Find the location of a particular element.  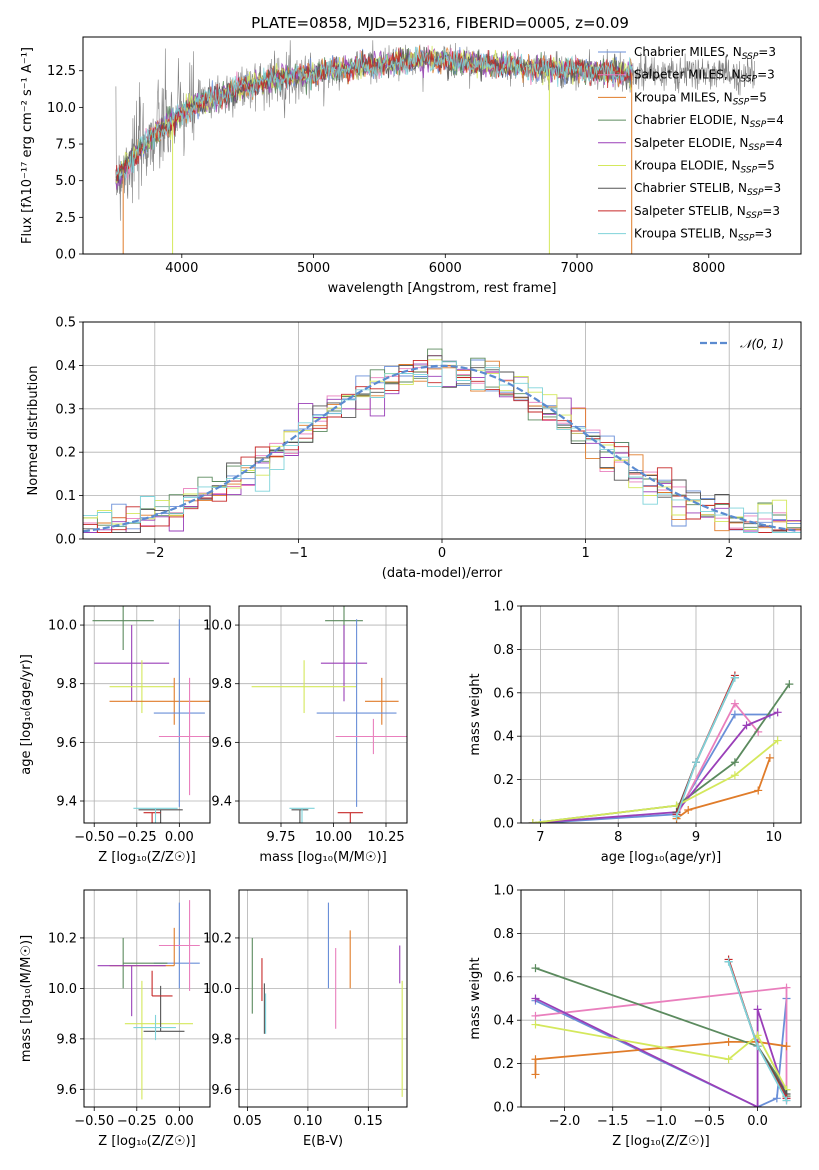

spectrum-xtick-label: 6000 is located at coordinates (445, 268).